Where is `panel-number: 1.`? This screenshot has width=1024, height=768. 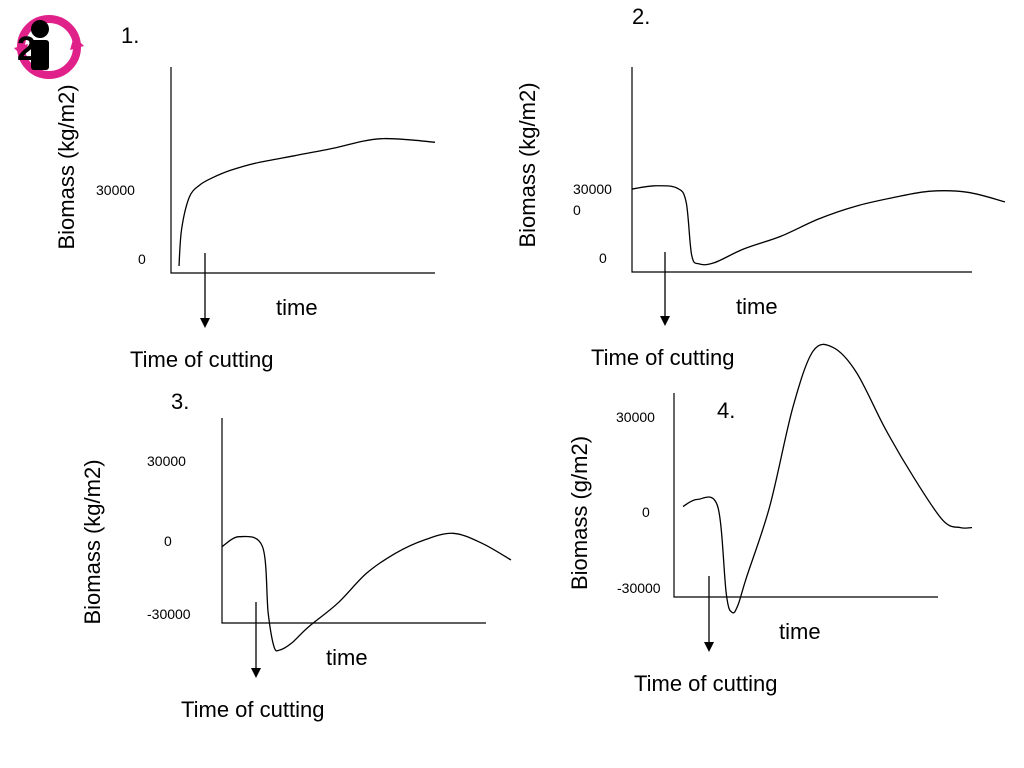 panel-number: 1. is located at coordinates (130, 35).